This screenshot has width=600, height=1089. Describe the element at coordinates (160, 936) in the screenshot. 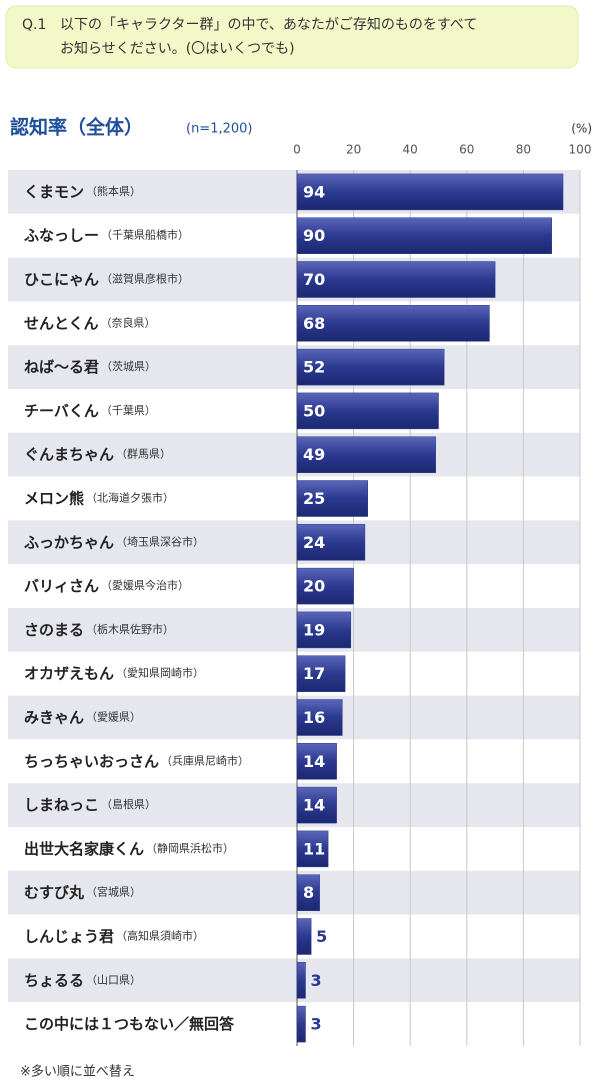

I see `category-region: （高知県須崎市）` at that location.